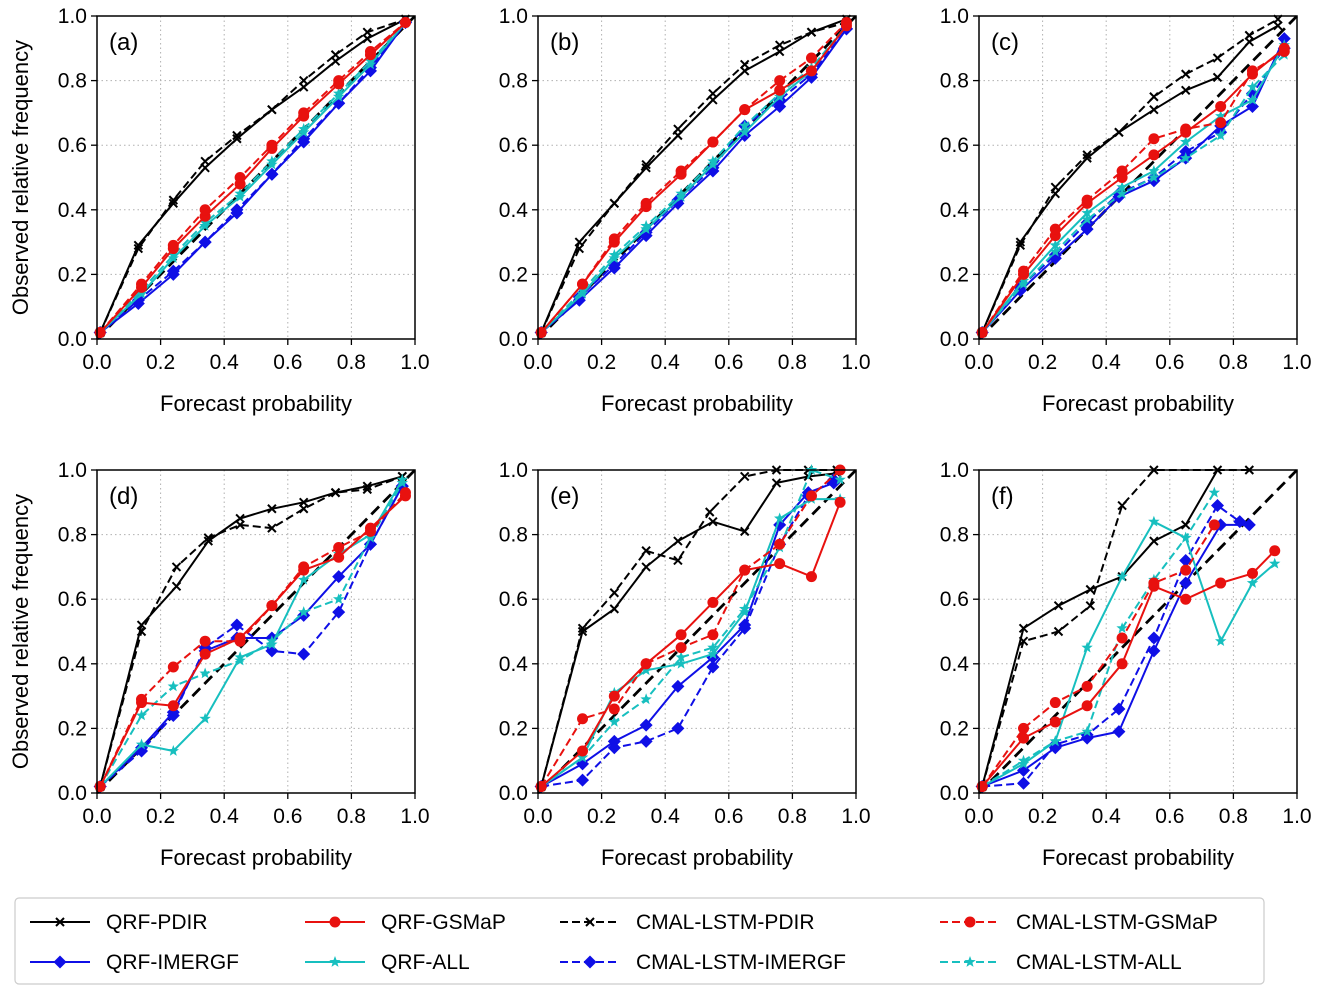 The height and width of the screenshot is (987, 1327). Describe the element at coordinates (1133, 177) in the screenshot. I see `series-group` at that location.